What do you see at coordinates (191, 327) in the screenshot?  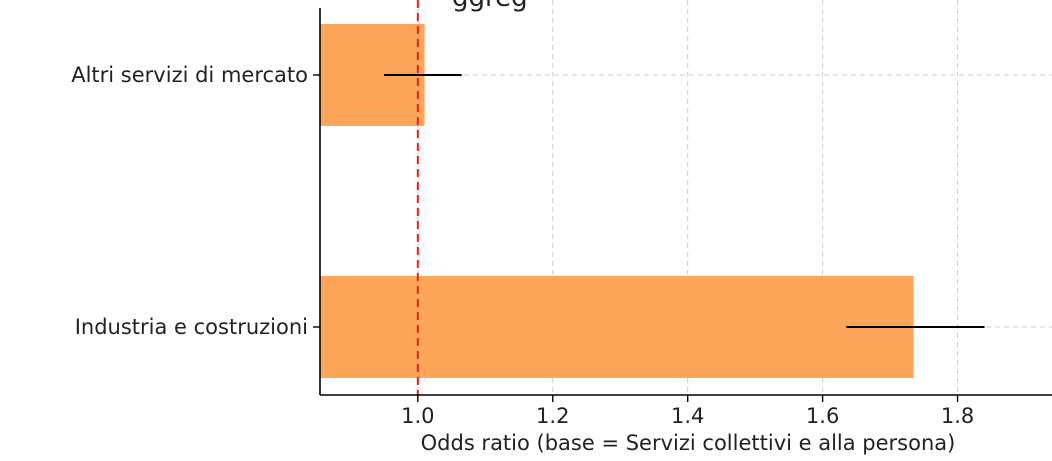 I see `category-label: Industria e costruzioni` at bounding box center [191, 327].